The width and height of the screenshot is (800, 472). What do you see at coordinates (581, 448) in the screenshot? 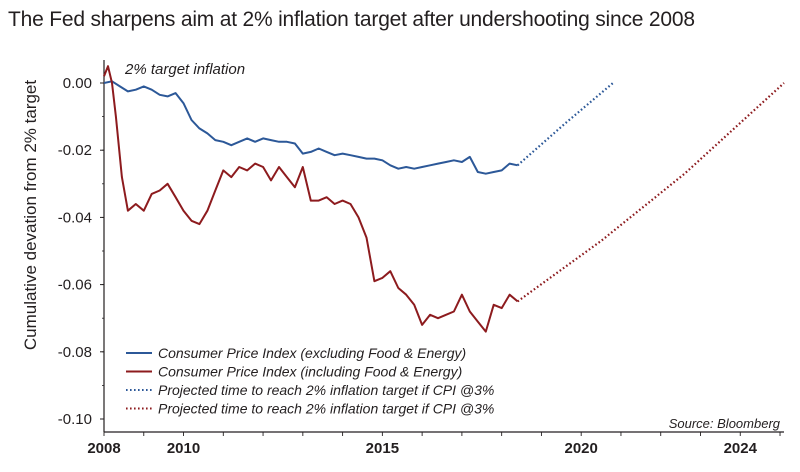
I see `x-tick-label: 2020` at bounding box center [581, 448].